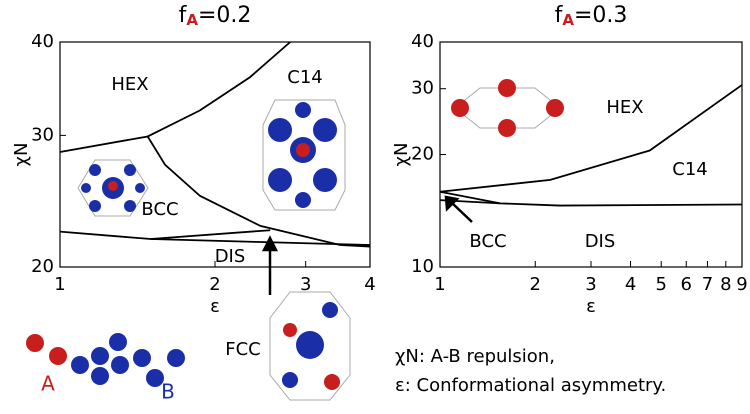 The image size is (750, 414). What do you see at coordinates (660, 284) in the screenshot?
I see `x-tick-label: 5` at bounding box center [660, 284].